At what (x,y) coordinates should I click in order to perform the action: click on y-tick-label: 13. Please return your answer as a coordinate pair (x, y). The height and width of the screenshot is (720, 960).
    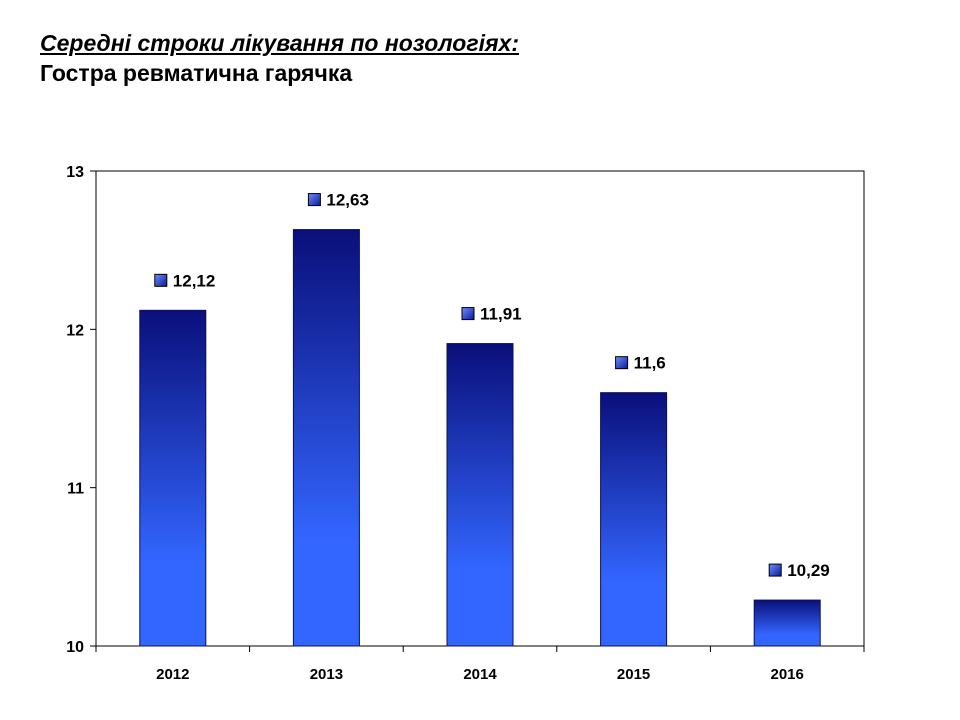
    Looking at the image, I should click on (75, 172).